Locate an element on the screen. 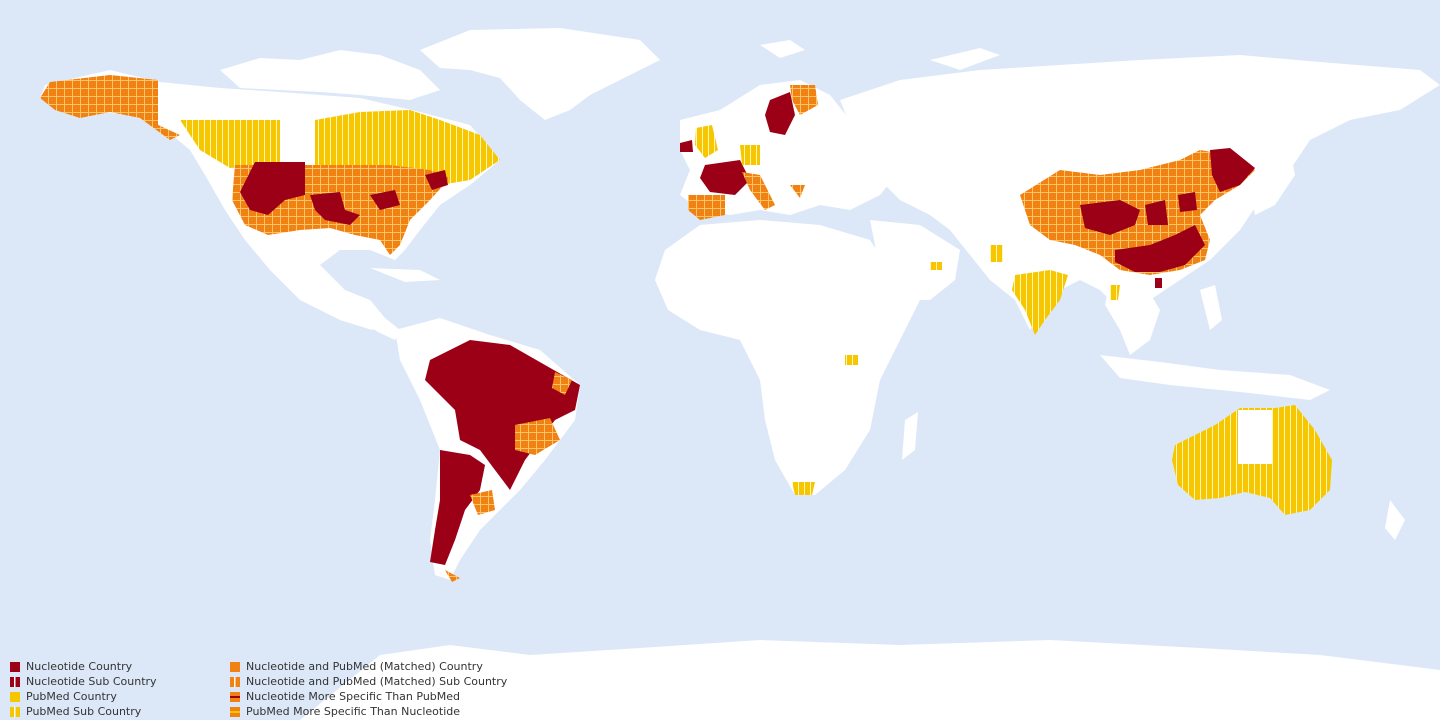 Image resolution: width=1440 pixels, height=720 pixels. legend-swatch-pubmed-sub-country is located at coordinates (15, 711).